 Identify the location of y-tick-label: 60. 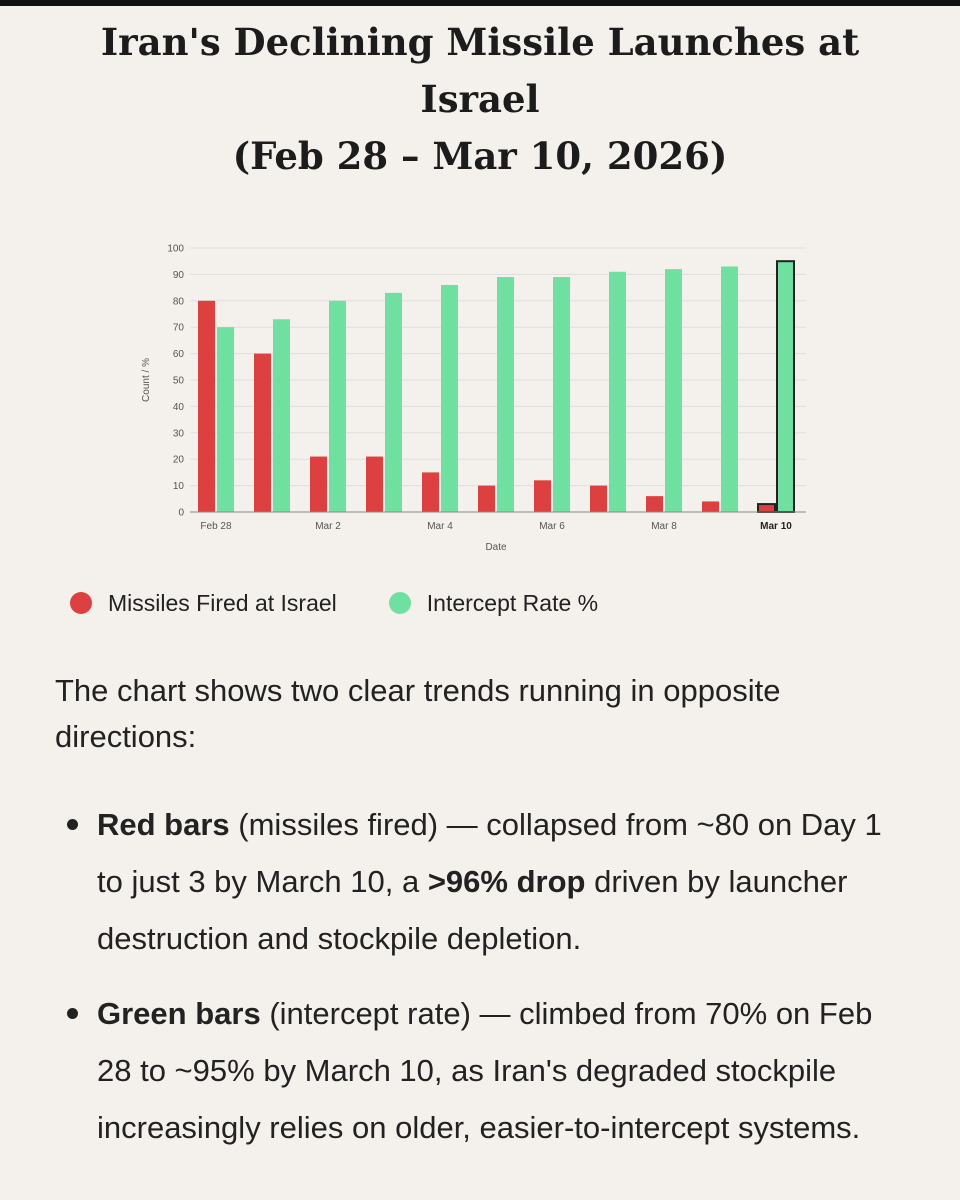
(179, 354).